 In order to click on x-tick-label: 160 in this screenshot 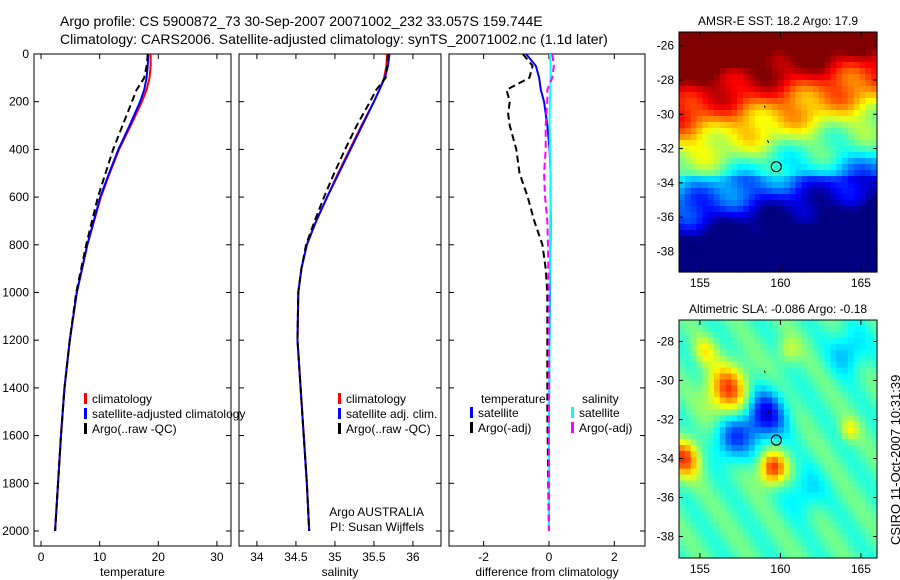, I will do `click(780, 283)`.